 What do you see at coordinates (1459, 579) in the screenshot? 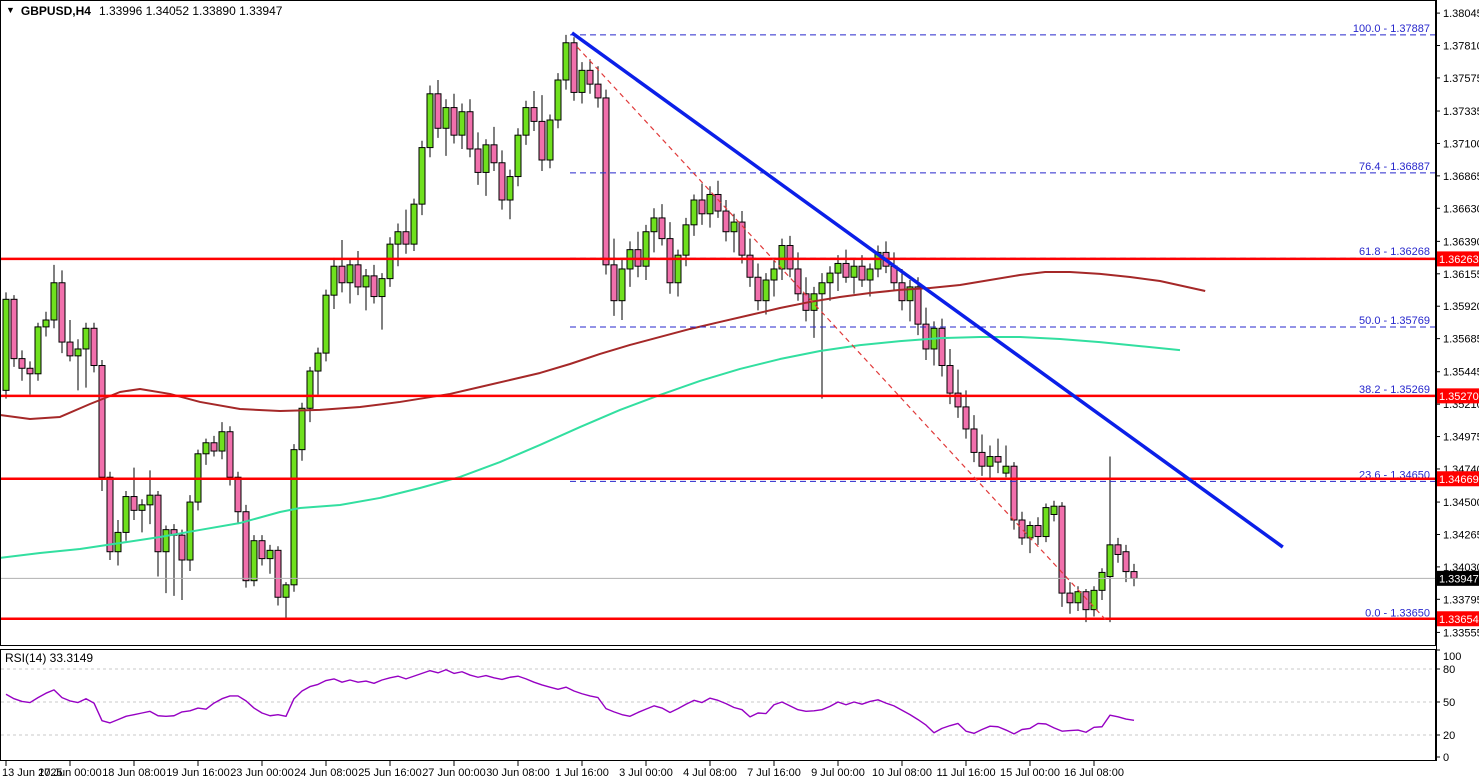
I see `svg-text: 1.33947` at bounding box center [1459, 579].